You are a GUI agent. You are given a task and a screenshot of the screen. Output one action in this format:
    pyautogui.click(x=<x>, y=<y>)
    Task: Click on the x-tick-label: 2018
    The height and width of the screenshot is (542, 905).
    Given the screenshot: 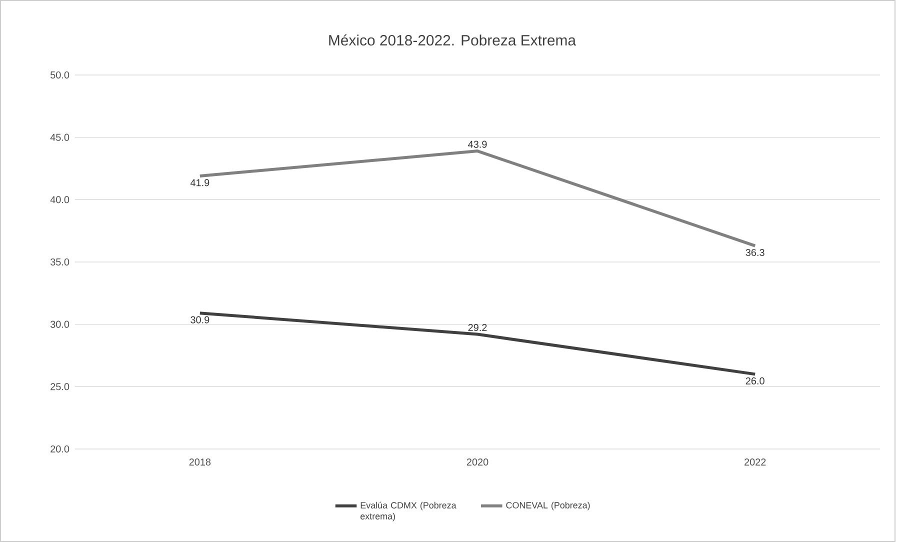 What is the action you would take?
    pyautogui.click(x=200, y=462)
    